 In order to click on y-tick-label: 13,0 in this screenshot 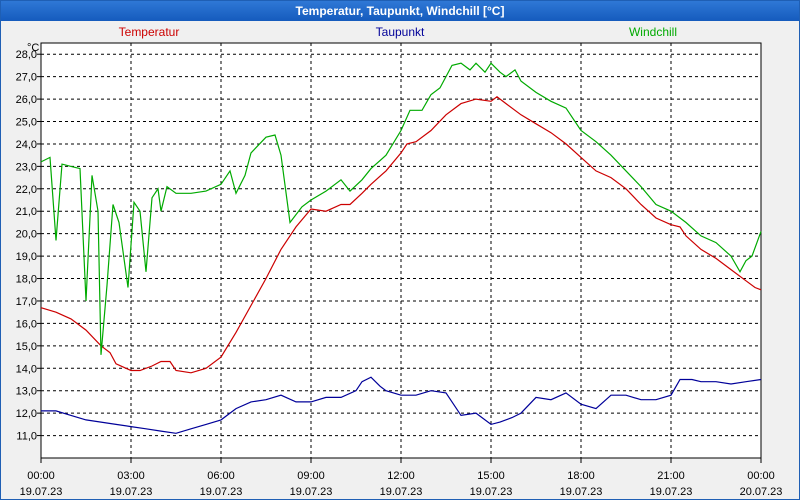, I will do `click(26, 392)`.